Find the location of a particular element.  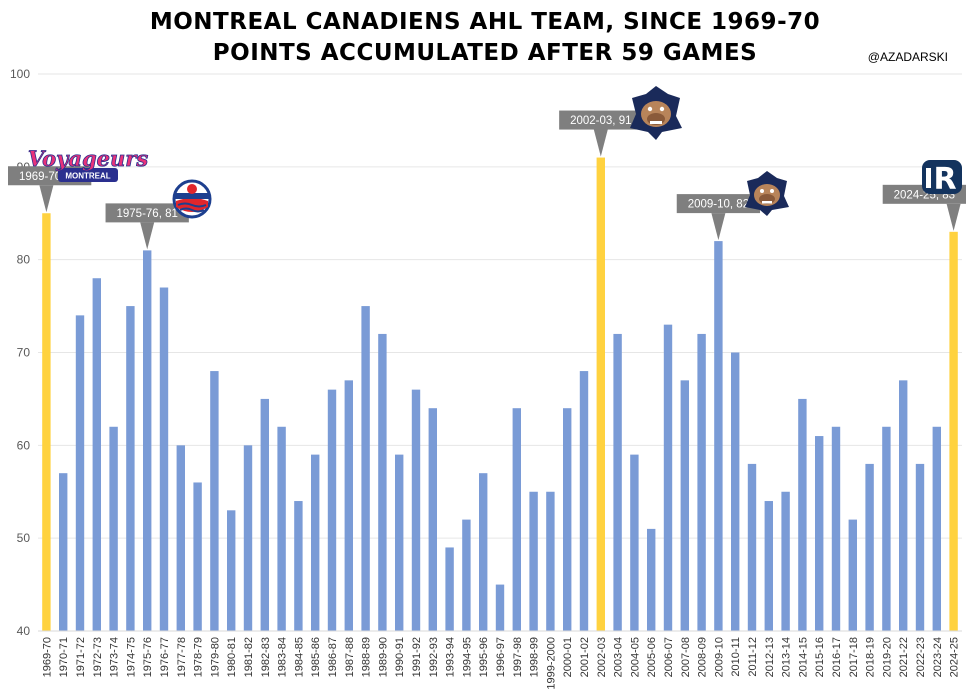

x-tick-label: 1970-71 is located at coordinates (64, 657).